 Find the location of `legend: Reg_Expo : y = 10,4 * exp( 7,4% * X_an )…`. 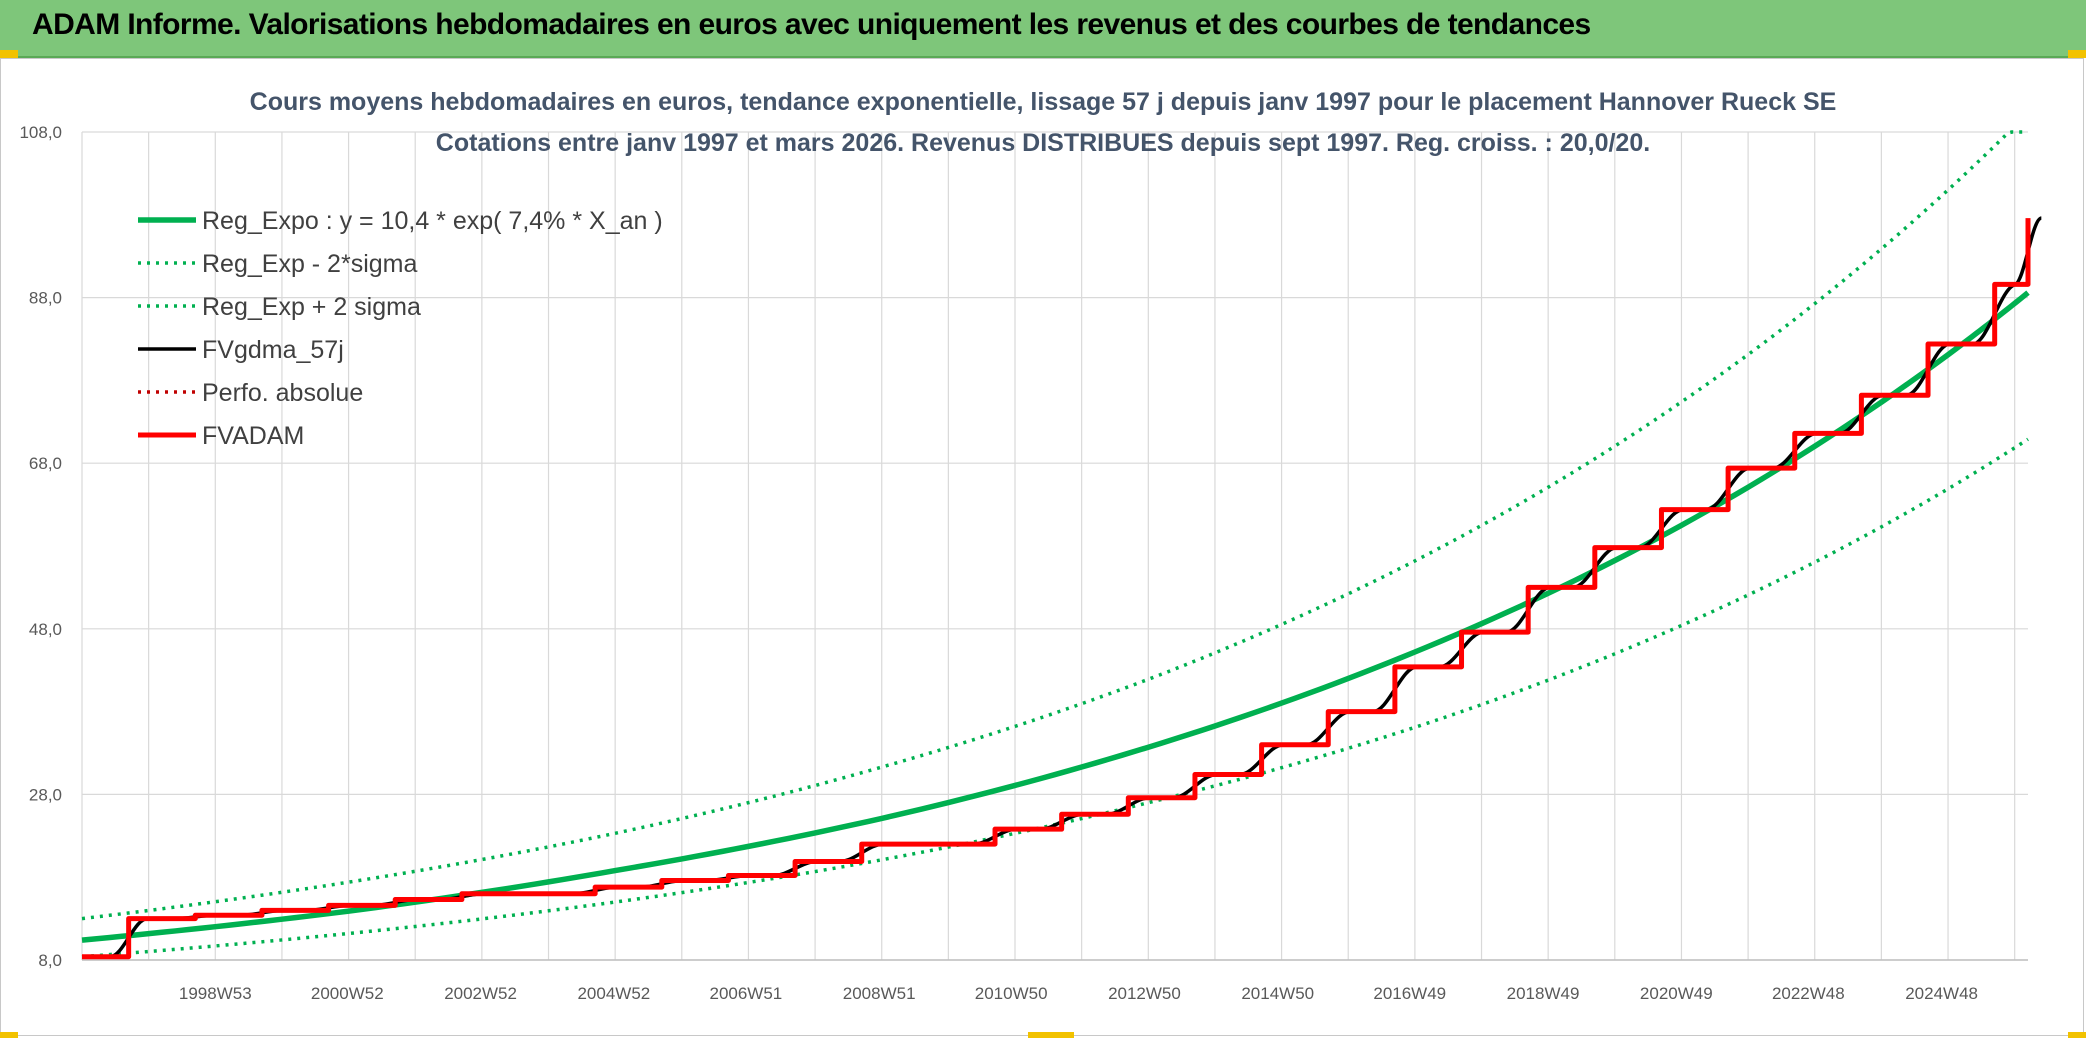

legend: Reg_Expo : y = 10,4 * exp( 7,4% * X_an )… is located at coordinates (400, 328).